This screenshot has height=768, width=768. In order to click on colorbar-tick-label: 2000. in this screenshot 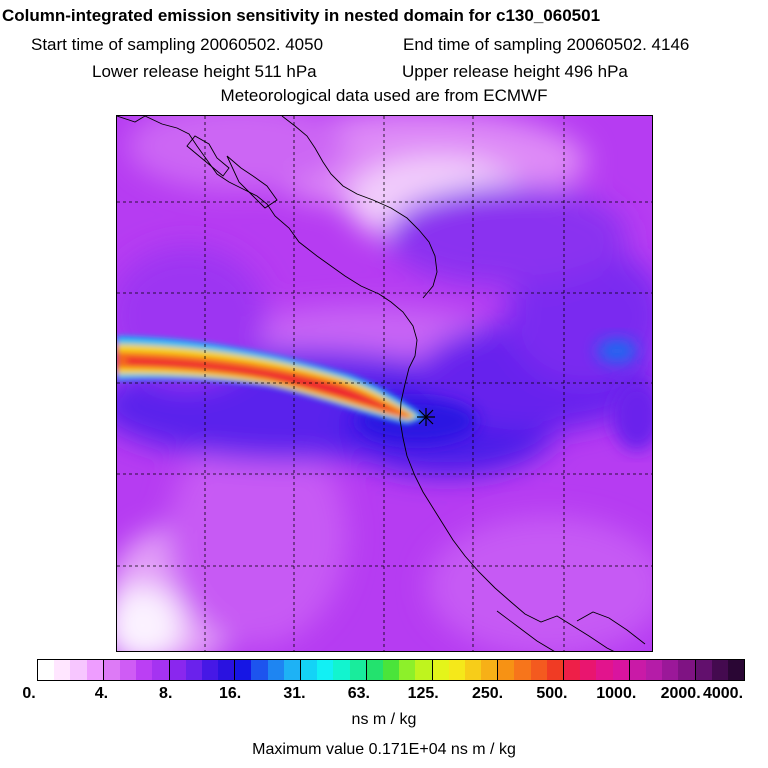, I will do `click(680, 693)`.